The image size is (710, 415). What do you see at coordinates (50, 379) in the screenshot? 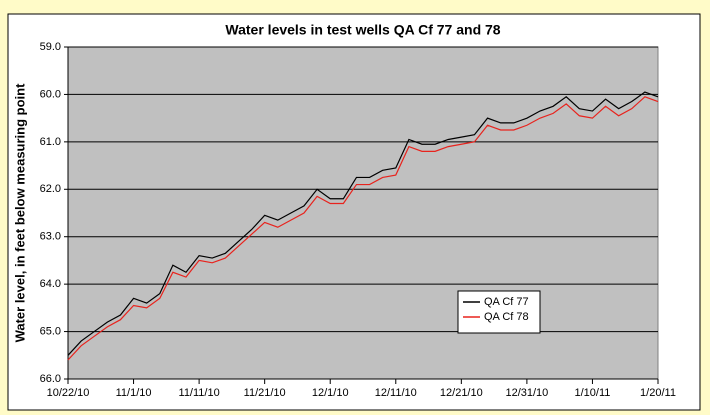
I see `y-tick-label: 66.0` at bounding box center [50, 379].